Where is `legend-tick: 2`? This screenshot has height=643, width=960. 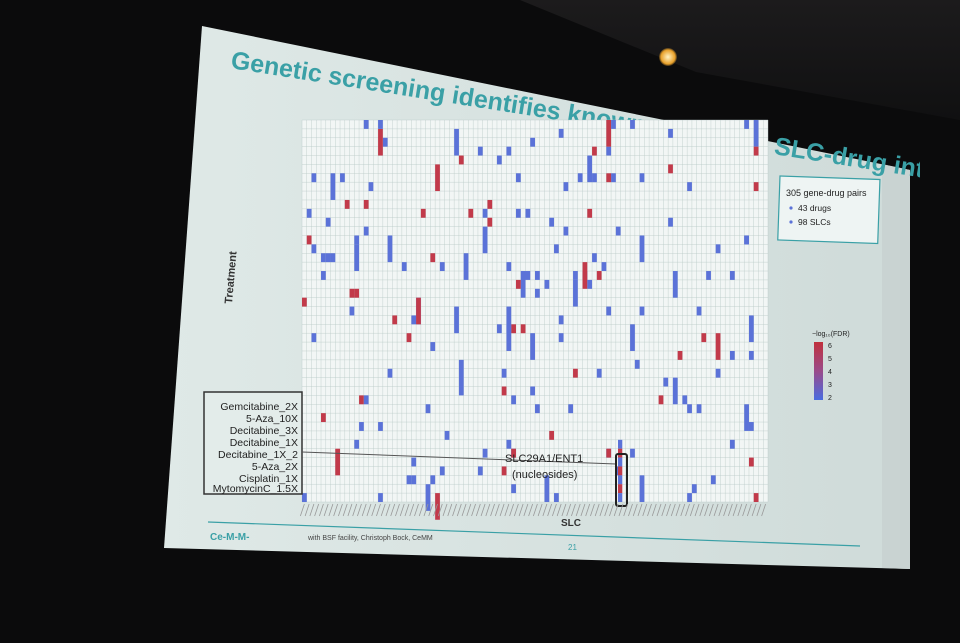
legend-tick: 2 is located at coordinates (830, 398).